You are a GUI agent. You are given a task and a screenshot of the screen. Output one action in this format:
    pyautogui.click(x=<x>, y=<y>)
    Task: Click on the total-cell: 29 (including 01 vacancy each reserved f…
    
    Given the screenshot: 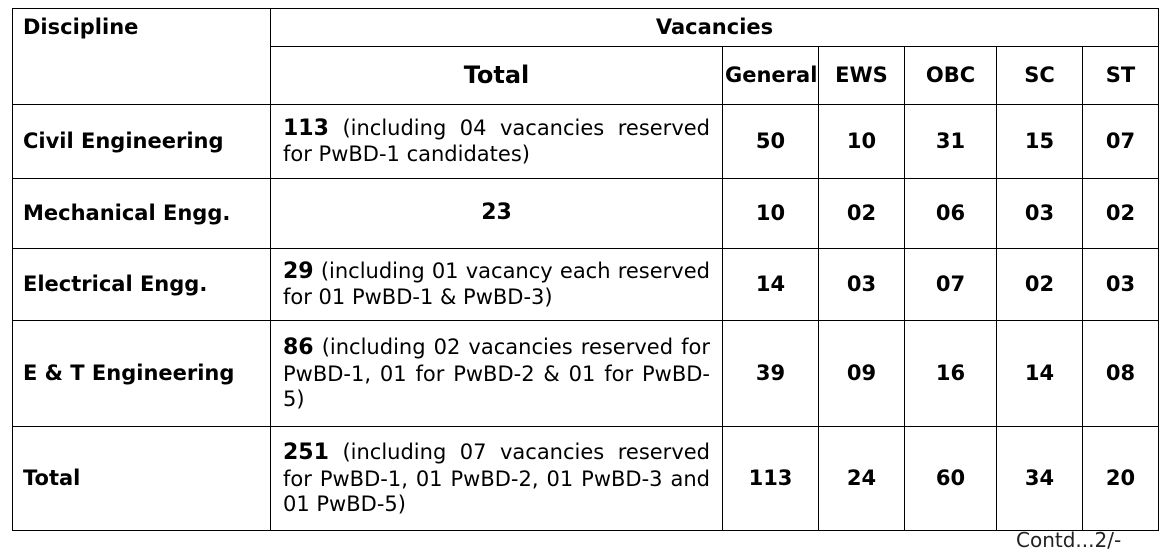 What is the action you would take?
    pyautogui.click(x=496, y=284)
    